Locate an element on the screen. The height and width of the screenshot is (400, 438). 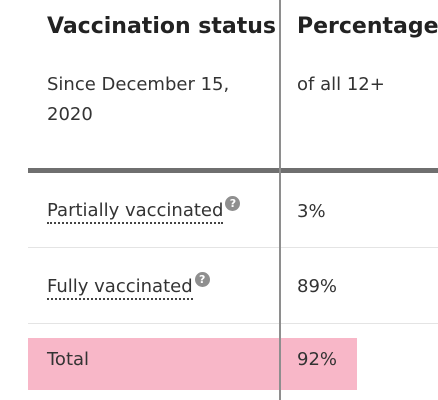
row-partially-vaccinated-label: Partially vaccinated? is located at coordinates (144, 210).